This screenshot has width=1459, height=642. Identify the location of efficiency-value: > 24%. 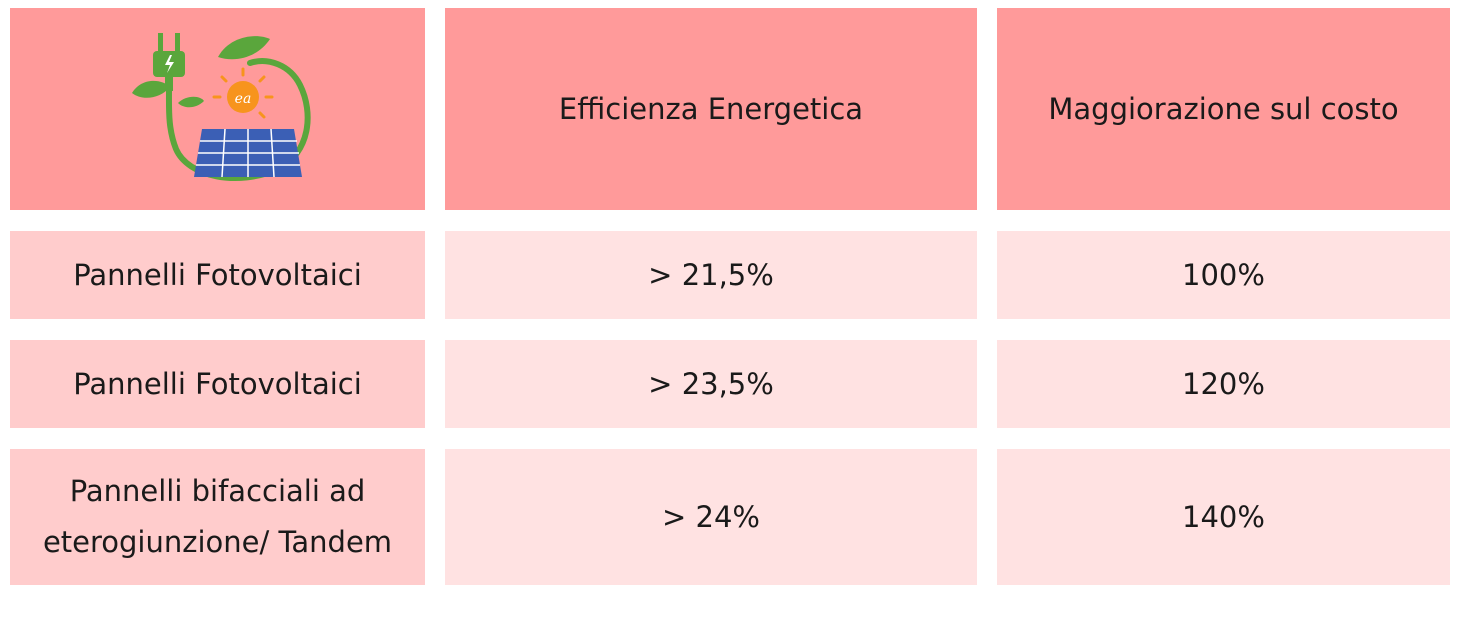
(711, 517).